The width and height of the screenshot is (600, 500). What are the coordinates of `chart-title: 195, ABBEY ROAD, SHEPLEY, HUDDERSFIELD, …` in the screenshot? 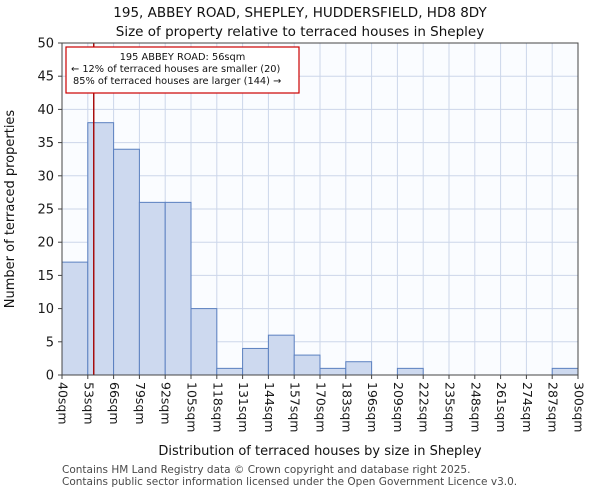 It's located at (300, 13).